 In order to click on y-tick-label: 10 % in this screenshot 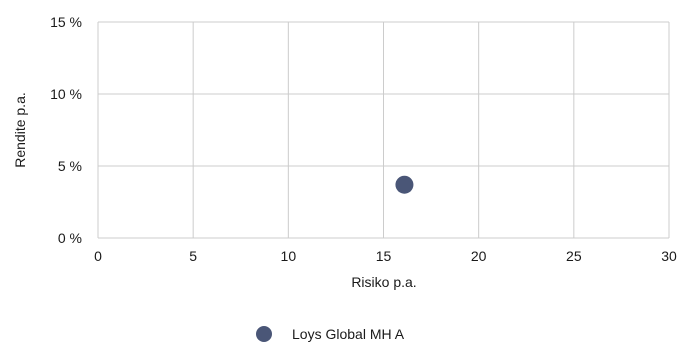, I will do `click(66, 94)`.